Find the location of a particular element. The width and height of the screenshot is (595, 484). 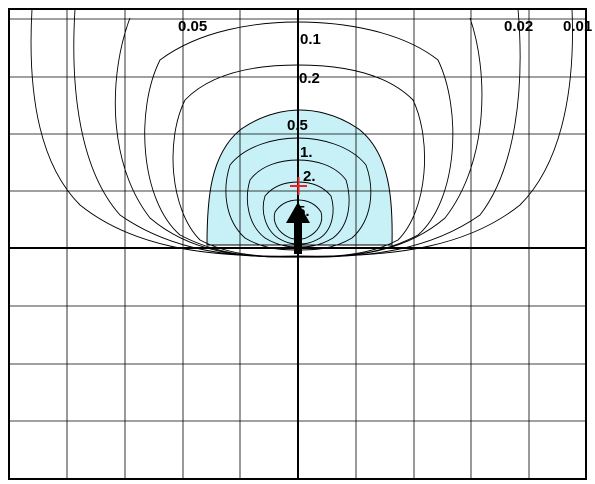

direction-arrow-icon is located at coordinates (298, 228).